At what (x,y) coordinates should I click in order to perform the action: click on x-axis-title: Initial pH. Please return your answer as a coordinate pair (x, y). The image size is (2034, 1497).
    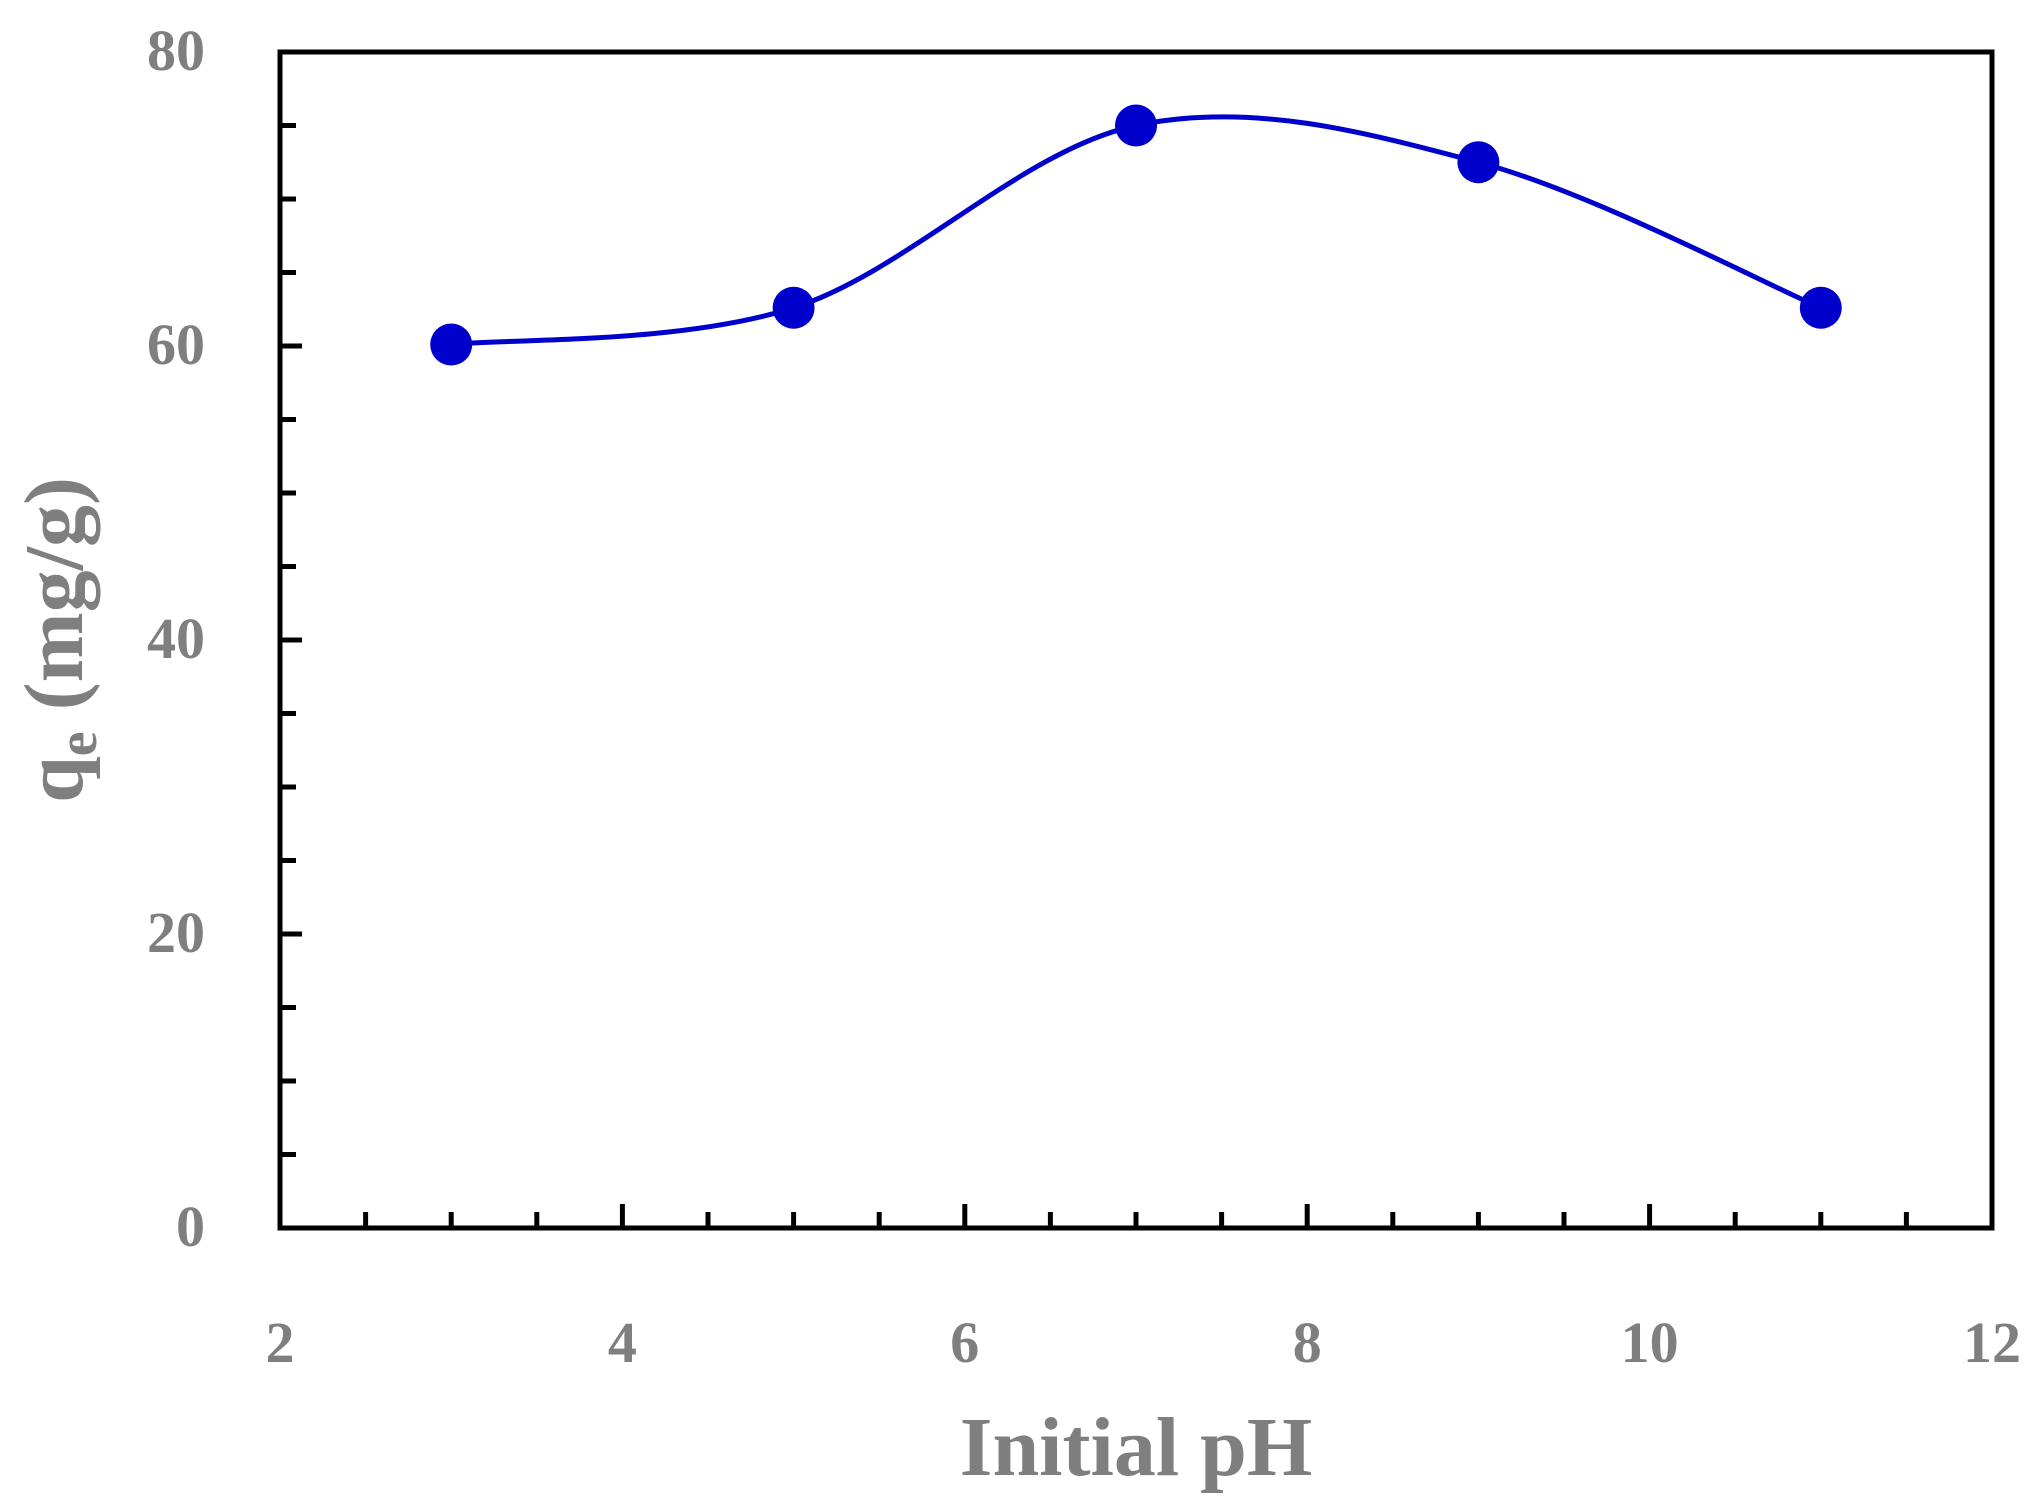
    Looking at the image, I should click on (1136, 1447).